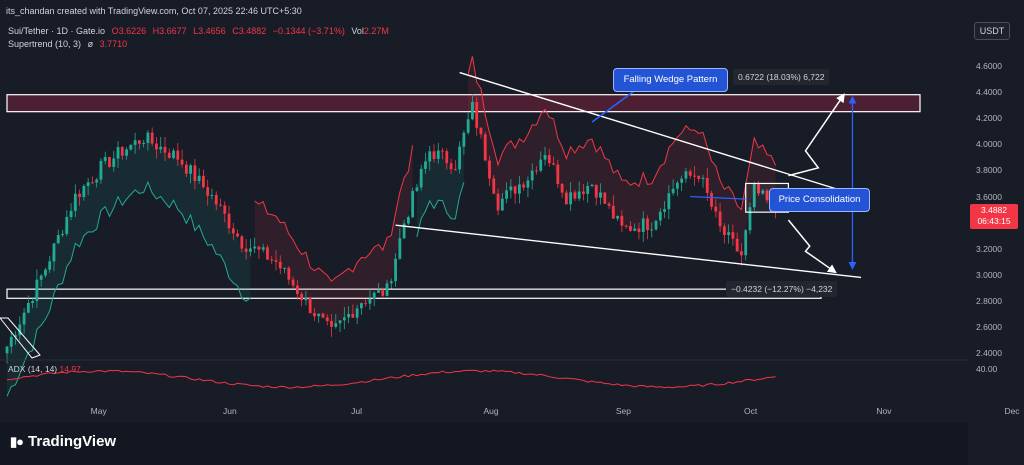 The width and height of the screenshot is (1024, 465). What do you see at coordinates (484, 444) in the screenshot?
I see `footer-bar` at bounding box center [484, 444].